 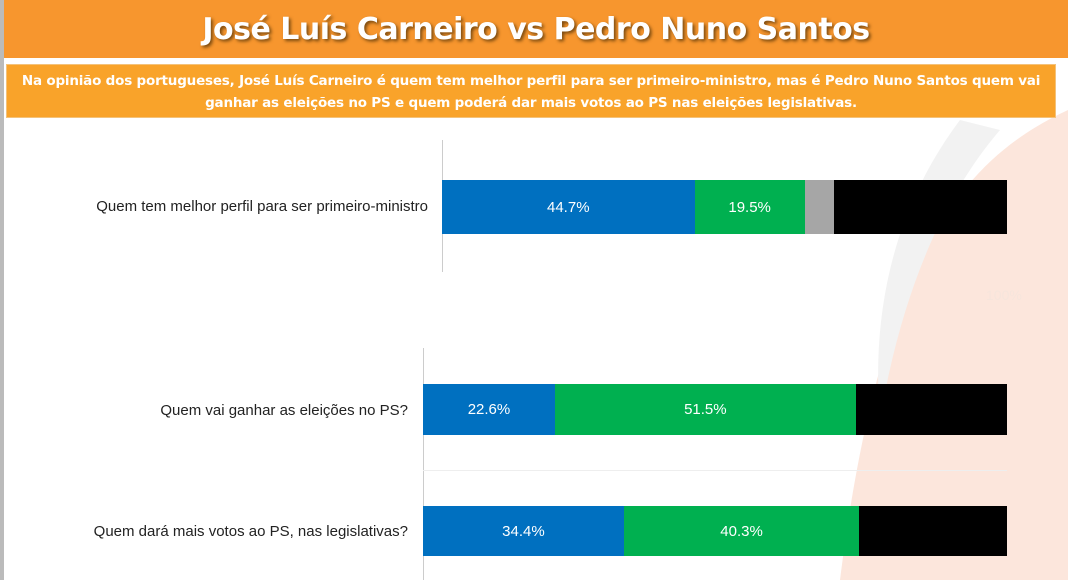 What do you see at coordinates (536, 29) in the screenshot?
I see `page-title: José Luís Carneiro vs Pedro Nuno Santos` at bounding box center [536, 29].